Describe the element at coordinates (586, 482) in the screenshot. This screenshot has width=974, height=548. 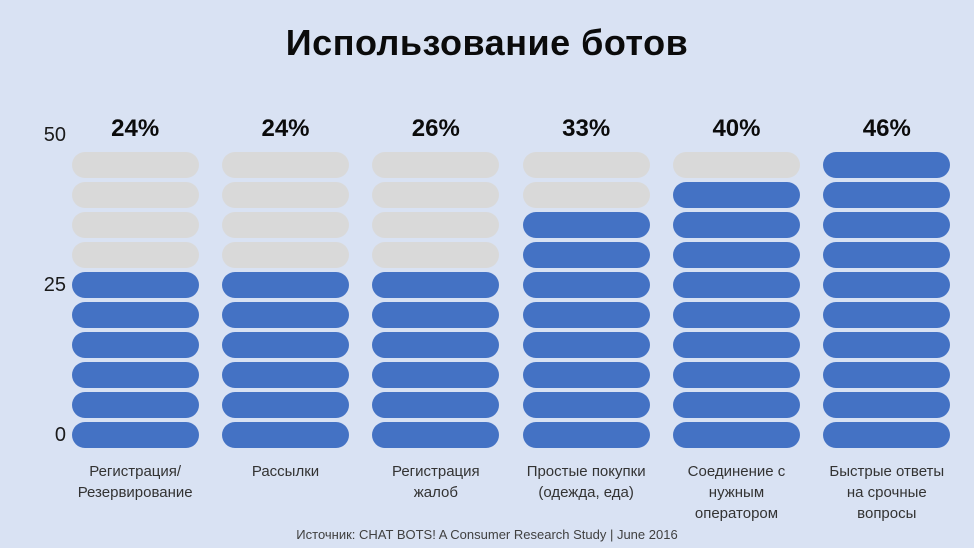
I see `category-label: Простые покупки (одежда, еда)` at that location.